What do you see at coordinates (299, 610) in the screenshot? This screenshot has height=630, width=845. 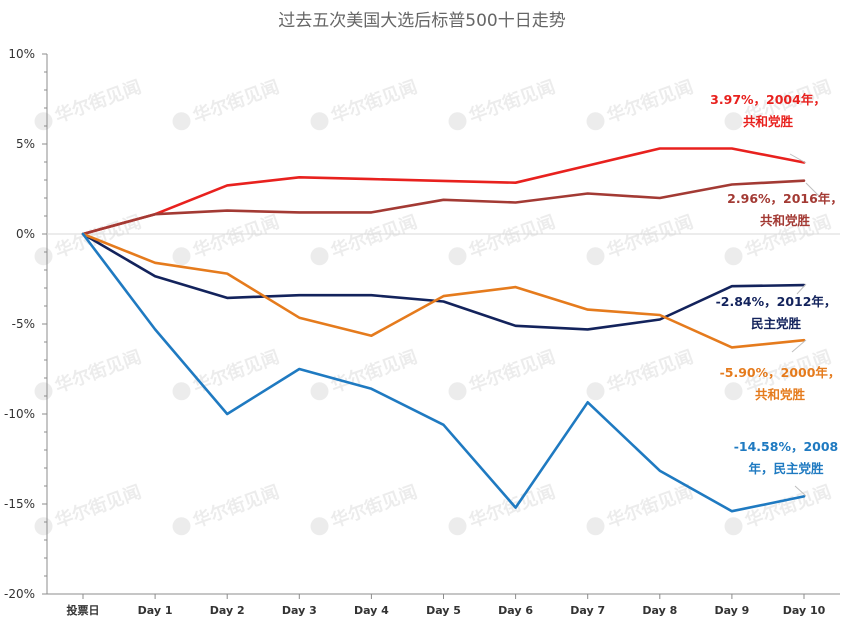 I see `x-tick-label: Day 3` at bounding box center [299, 610].